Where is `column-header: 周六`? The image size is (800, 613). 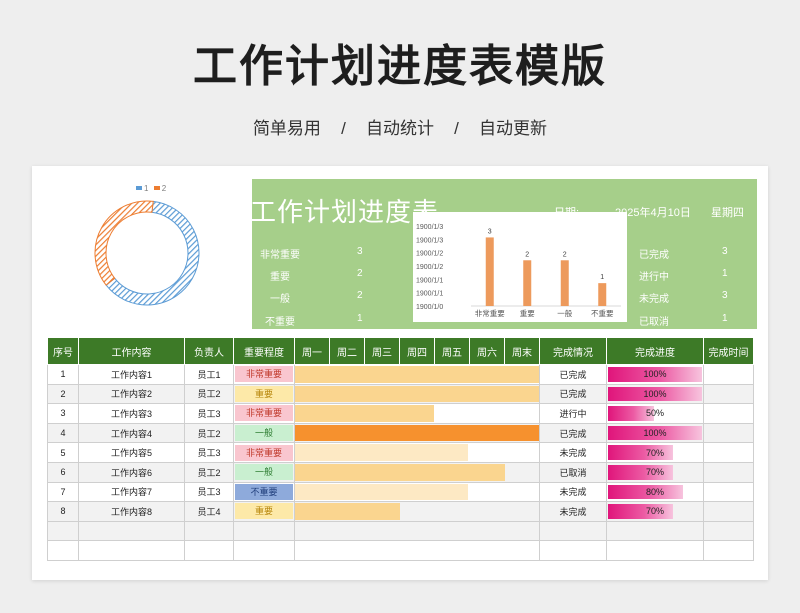
column-header: 周六 is located at coordinates (487, 351).